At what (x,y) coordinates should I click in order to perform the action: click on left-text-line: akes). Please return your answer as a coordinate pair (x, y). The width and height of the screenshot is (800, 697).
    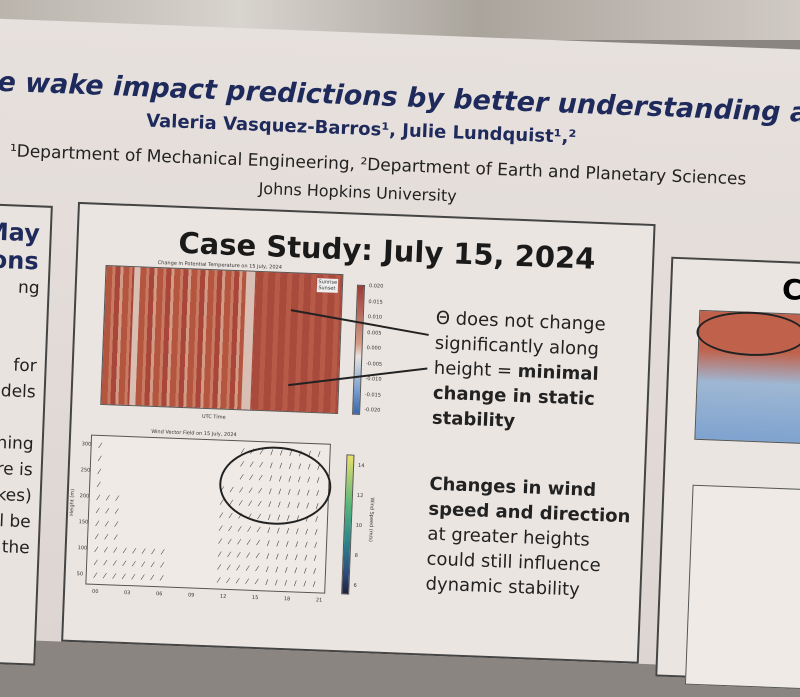
    Looking at the image, I should click on (16, 495).